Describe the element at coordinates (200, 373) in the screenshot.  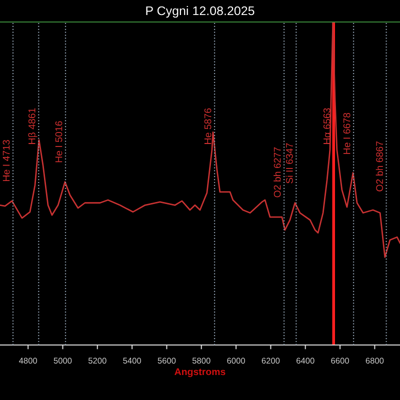
I see `x-axis-title: Angstroms` at that location.